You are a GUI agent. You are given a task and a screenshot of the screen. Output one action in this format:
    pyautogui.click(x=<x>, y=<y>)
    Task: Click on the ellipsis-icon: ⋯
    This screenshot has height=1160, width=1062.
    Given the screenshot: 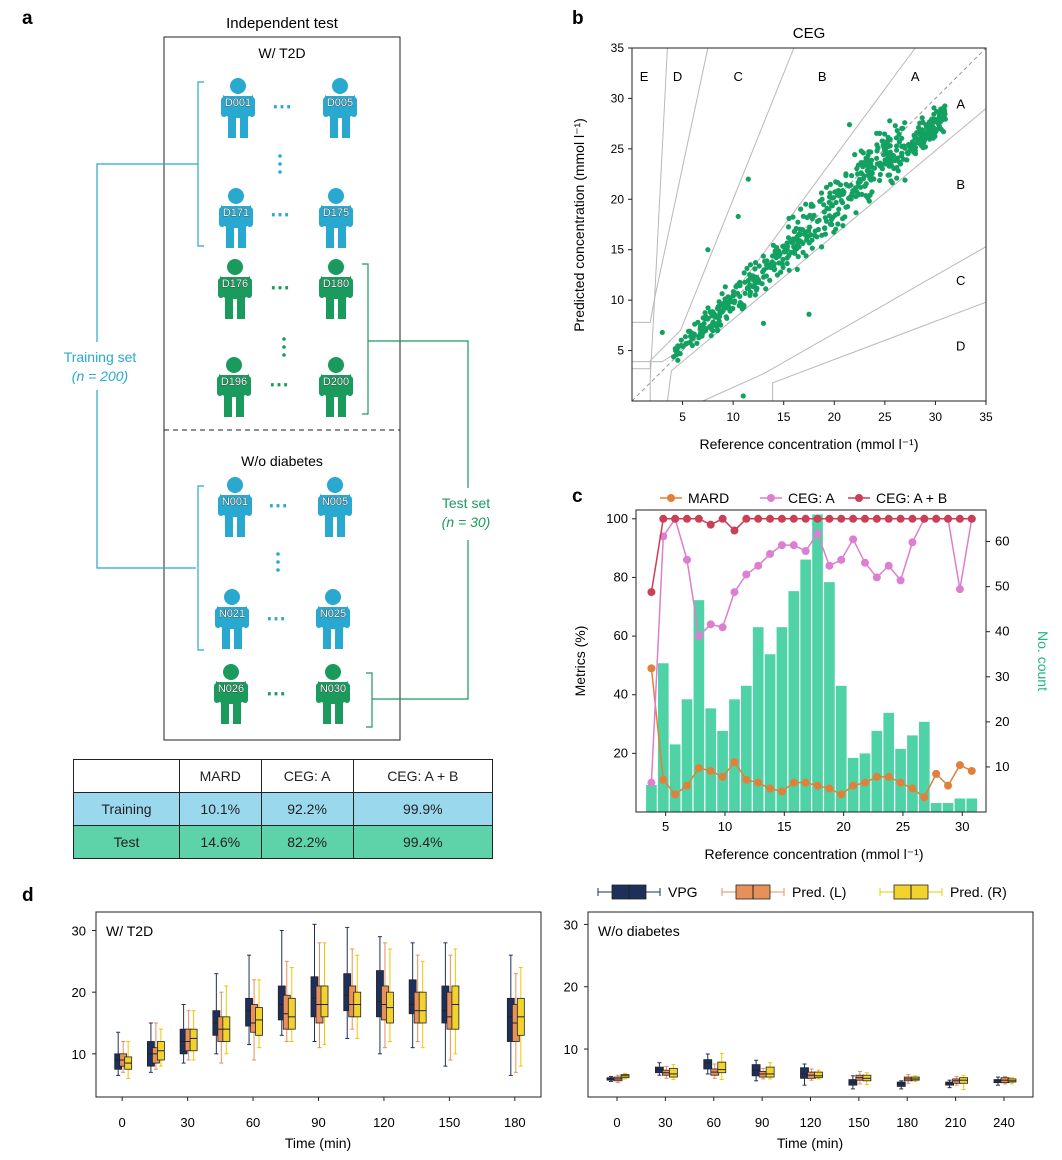 What is the action you would take?
    pyautogui.click(x=278, y=506)
    